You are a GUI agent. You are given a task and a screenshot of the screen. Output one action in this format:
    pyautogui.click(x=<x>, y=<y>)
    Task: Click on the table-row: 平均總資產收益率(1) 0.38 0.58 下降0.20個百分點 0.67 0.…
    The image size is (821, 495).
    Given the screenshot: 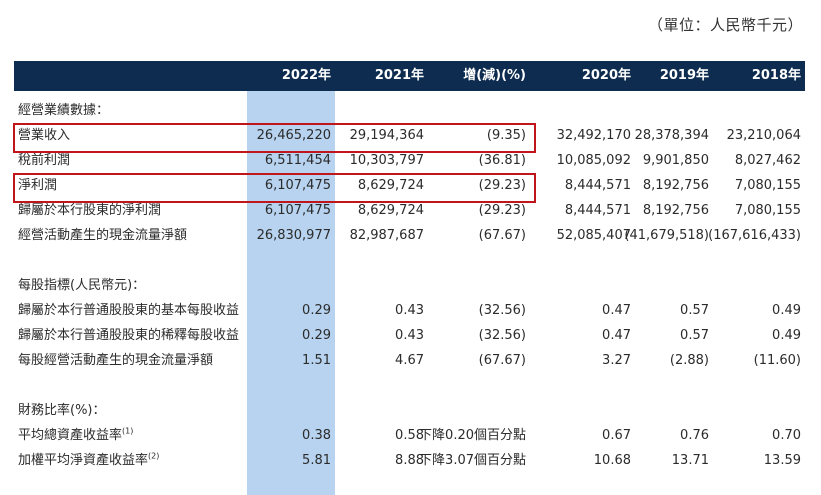 What is the action you would take?
    pyautogui.click(x=409, y=436)
    